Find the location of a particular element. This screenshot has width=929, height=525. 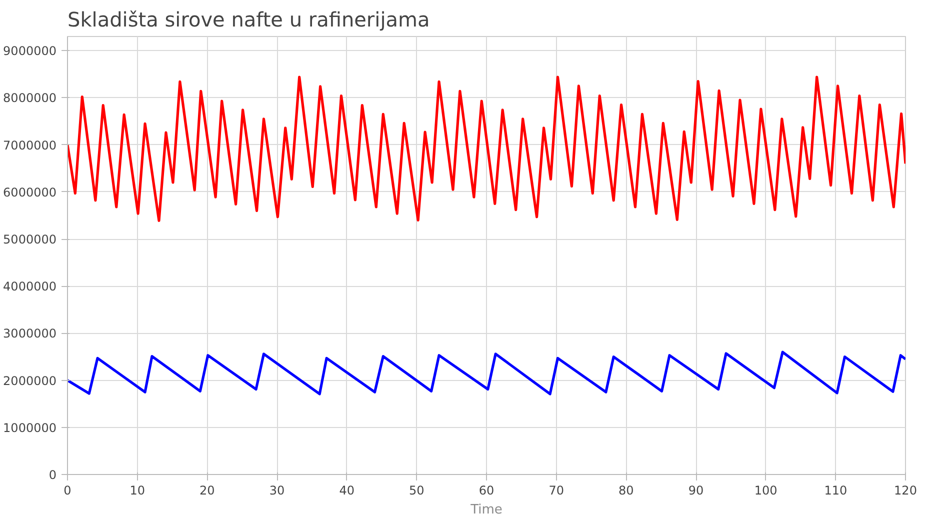

x-tick-label: 90 is located at coordinates (696, 491).